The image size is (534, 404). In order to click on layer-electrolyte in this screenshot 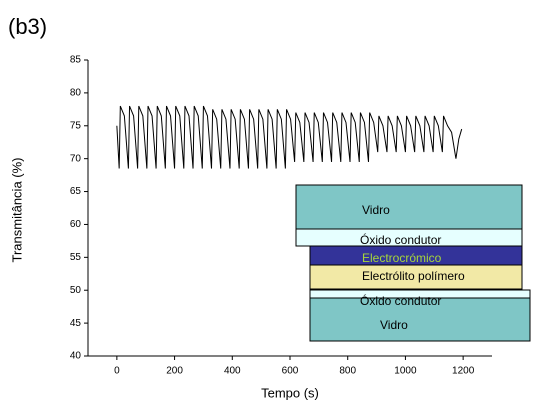, I will do `click(416, 277)`.